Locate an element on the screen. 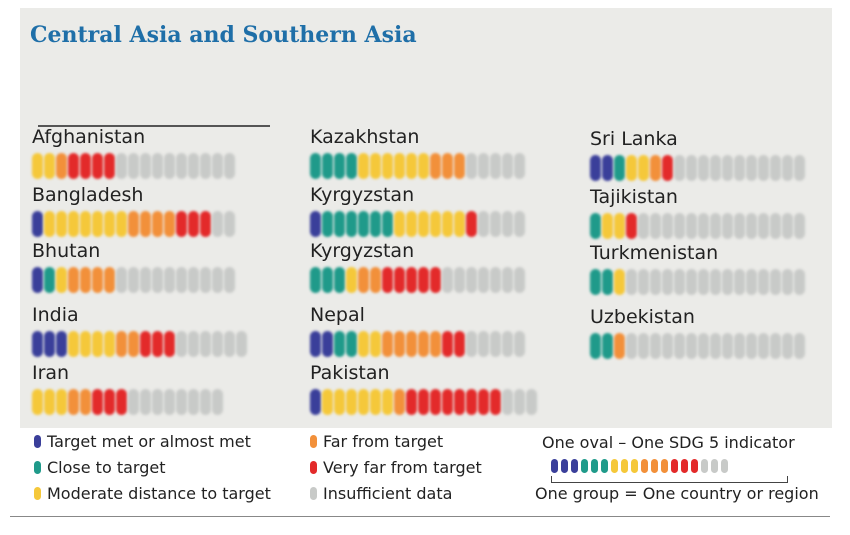 The image size is (850, 535). country-group: Bhutan is located at coordinates (134, 269).